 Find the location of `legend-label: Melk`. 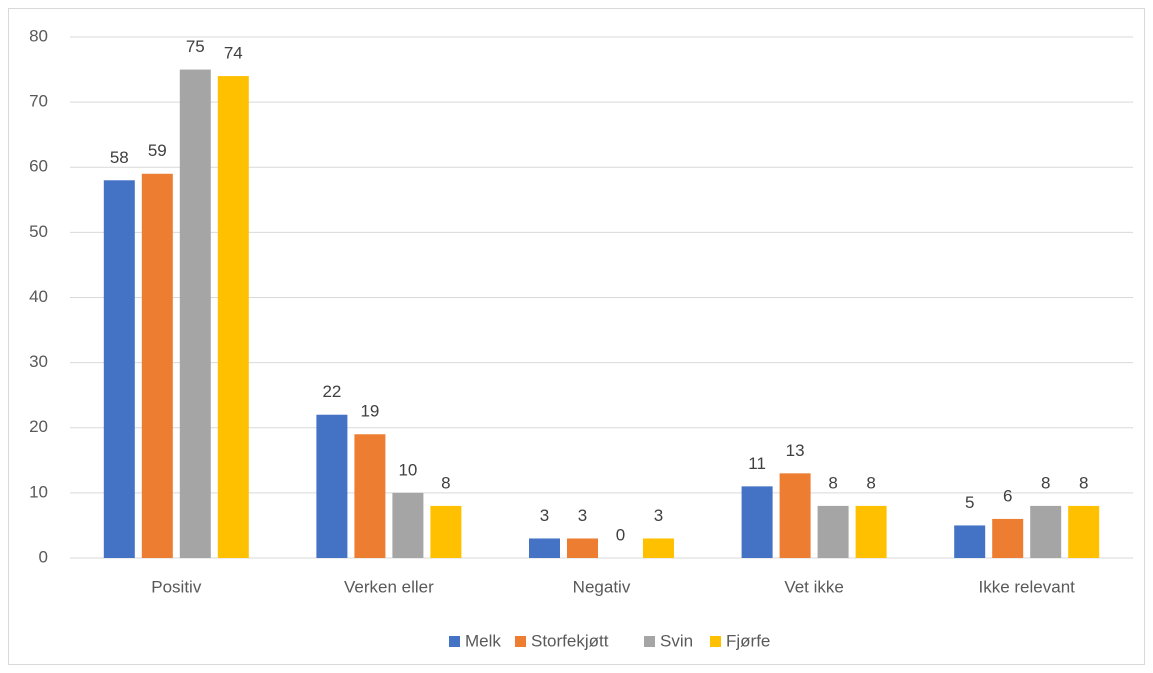

legend-label: Melk is located at coordinates (483, 640).